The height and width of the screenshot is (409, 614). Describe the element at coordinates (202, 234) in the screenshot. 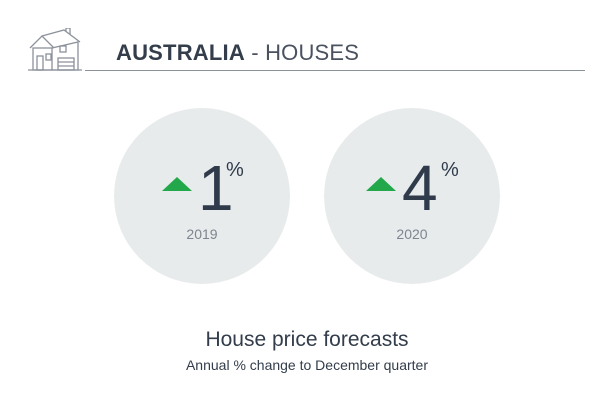

I see `forecast-year: 2019` at that location.